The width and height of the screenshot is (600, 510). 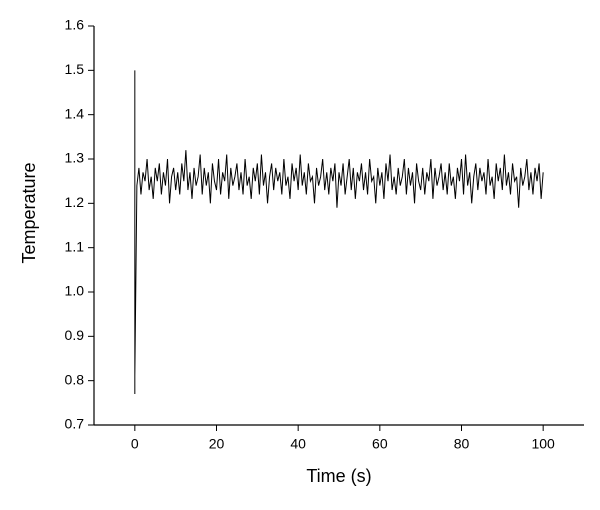 What do you see at coordinates (338, 476) in the screenshot?
I see `x-axis-title: Time (s)` at bounding box center [338, 476].